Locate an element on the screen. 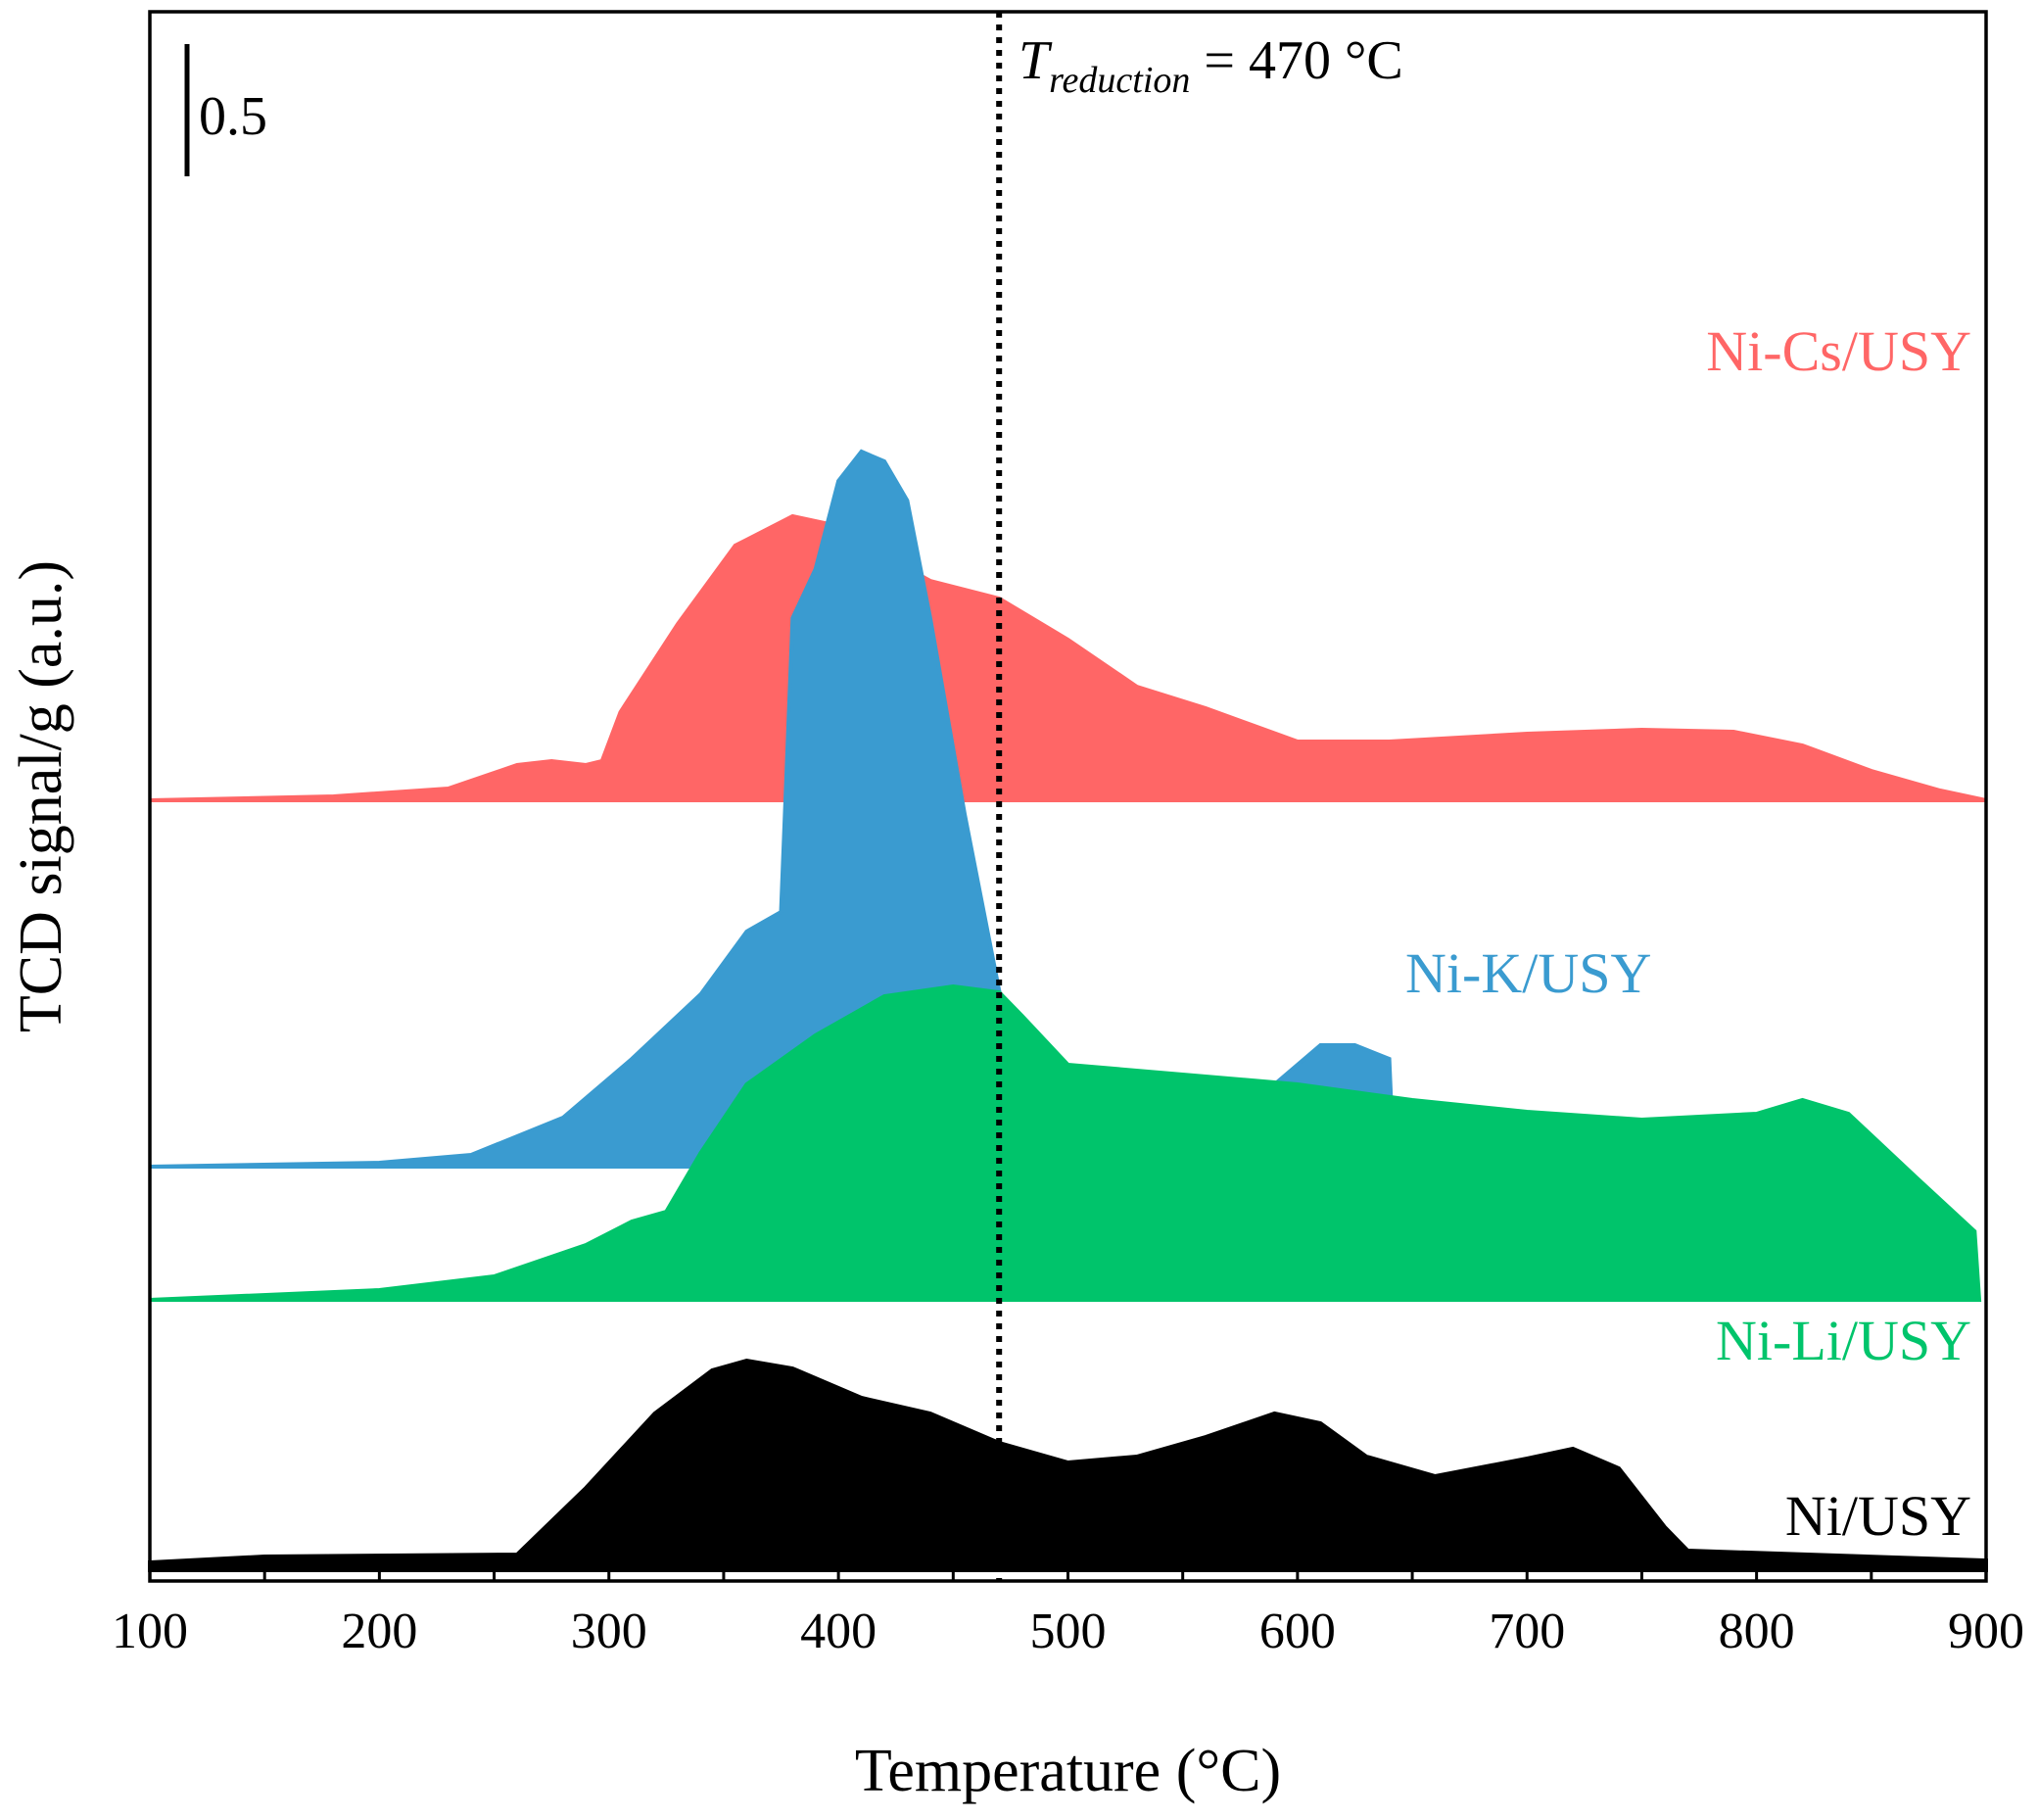 This screenshot has height=1820, width=2038. x-tick-label: 200 is located at coordinates (379, 1631).